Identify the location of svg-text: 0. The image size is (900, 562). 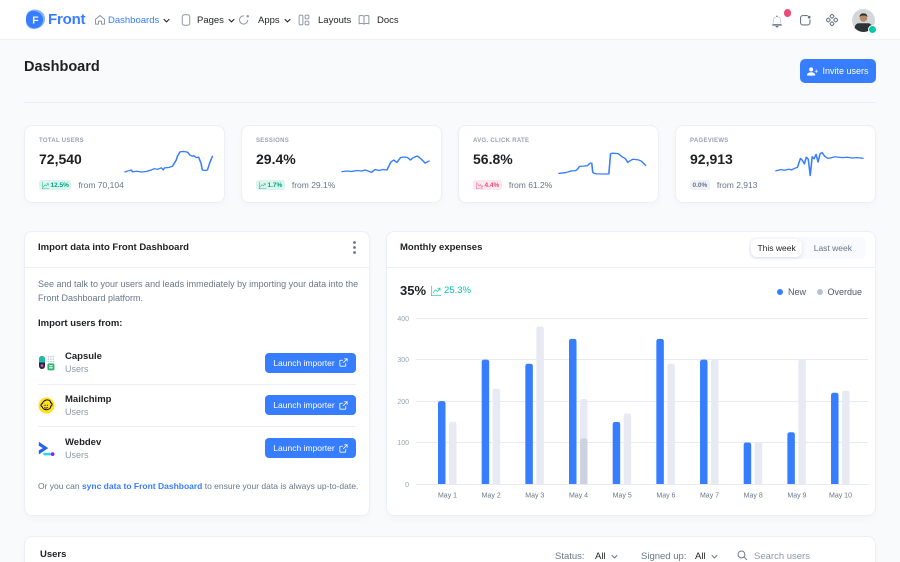
(407, 485).